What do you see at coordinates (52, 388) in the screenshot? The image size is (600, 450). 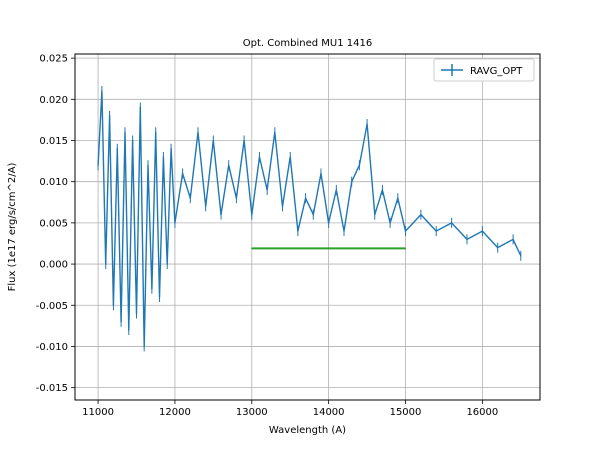 I see `y-tick-label: -0.015` at bounding box center [52, 388].